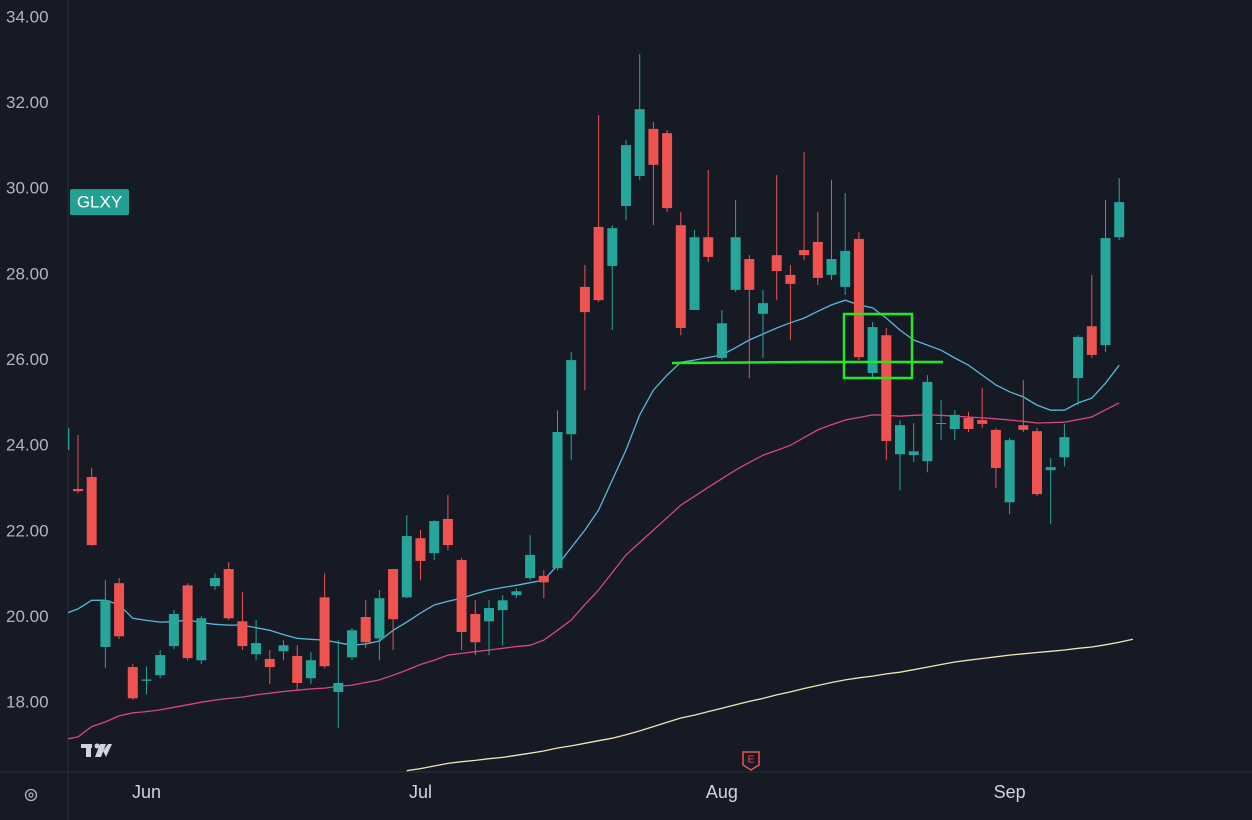 The width and height of the screenshot is (1252, 820). Describe the element at coordinates (27, 445) in the screenshot. I see `y-tick-label: 24.00` at that location.